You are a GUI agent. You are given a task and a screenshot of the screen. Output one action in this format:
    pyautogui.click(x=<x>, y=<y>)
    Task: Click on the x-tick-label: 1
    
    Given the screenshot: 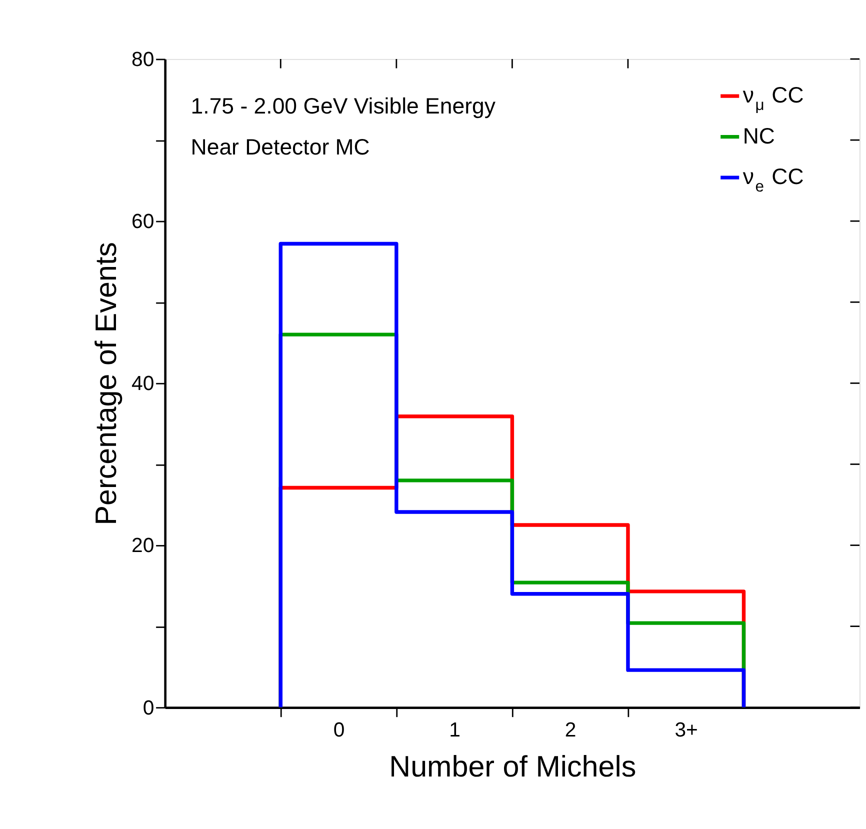 What is the action you would take?
    pyautogui.click(x=454, y=731)
    